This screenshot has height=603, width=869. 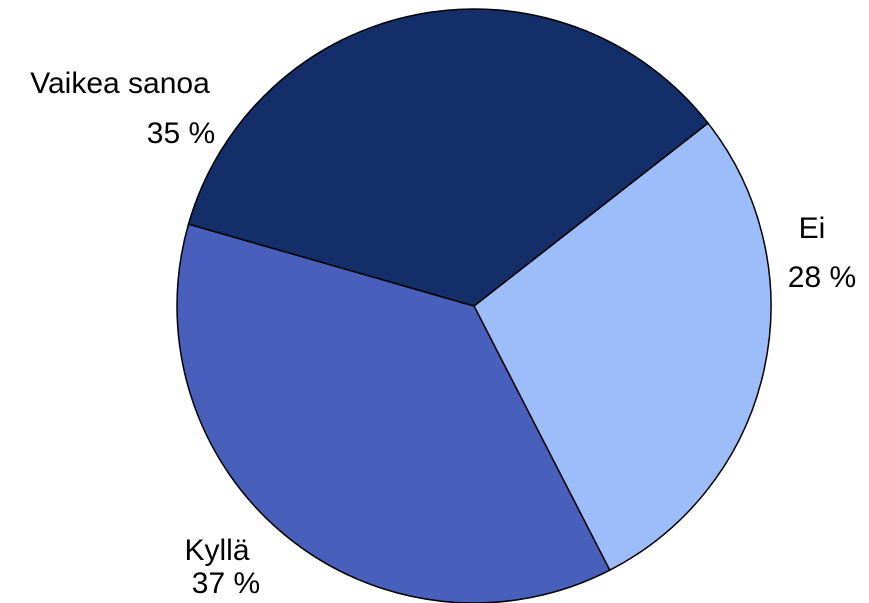 What do you see at coordinates (181, 133) in the screenshot?
I see `slice-value-label-vaikea-sanoa: 35 %` at bounding box center [181, 133].